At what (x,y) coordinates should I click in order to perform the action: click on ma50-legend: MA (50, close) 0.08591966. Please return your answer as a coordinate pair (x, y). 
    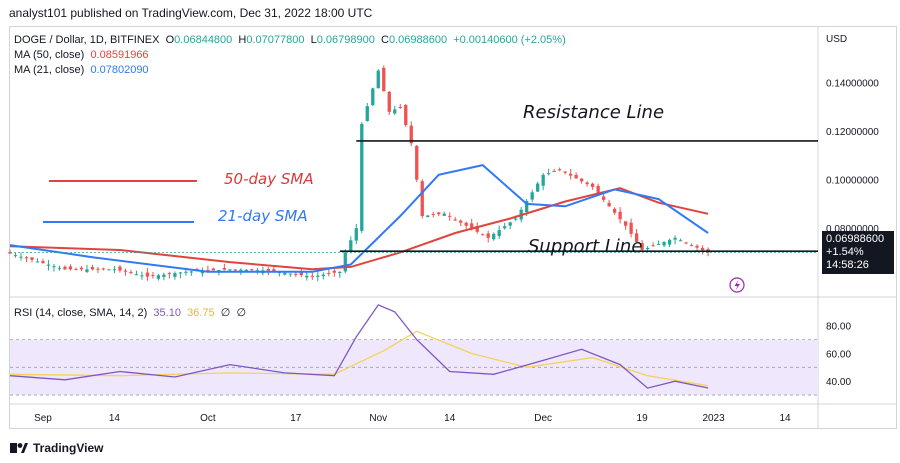
    Looking at the image, I should click on (81, 55).